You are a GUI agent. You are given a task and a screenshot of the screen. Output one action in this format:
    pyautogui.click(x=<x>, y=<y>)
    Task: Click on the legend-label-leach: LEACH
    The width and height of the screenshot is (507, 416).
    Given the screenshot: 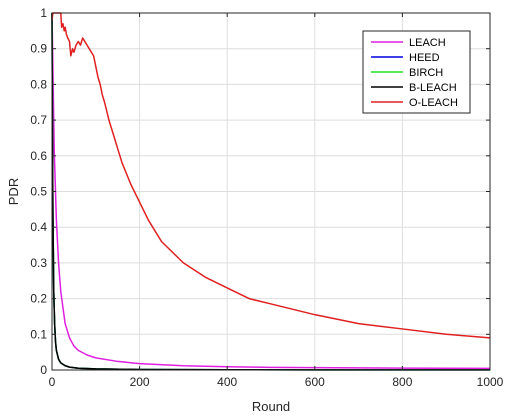 What is the action you would take?
    pyautogui.click(x=427, y=43)
    